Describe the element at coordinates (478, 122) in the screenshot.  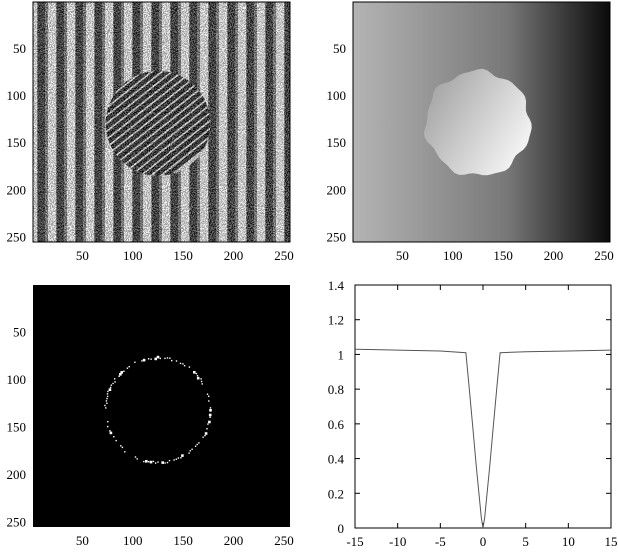
I see `bright-disc-region` at that location.